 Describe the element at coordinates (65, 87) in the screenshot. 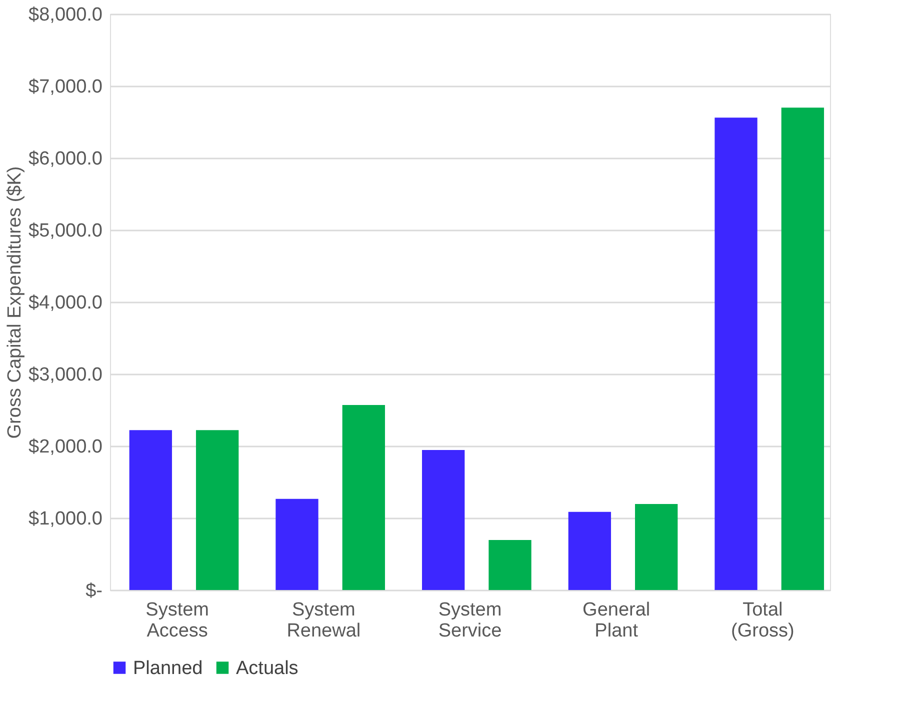

I see `y-tick-label: $7,000.0` at that location.